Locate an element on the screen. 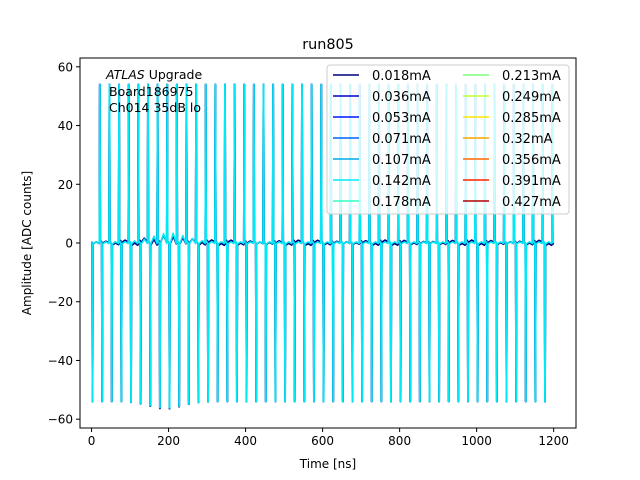 The width and height of the screenshot is (640, 480). legend-label: 0.053mA is located at coordinates (401, 118).